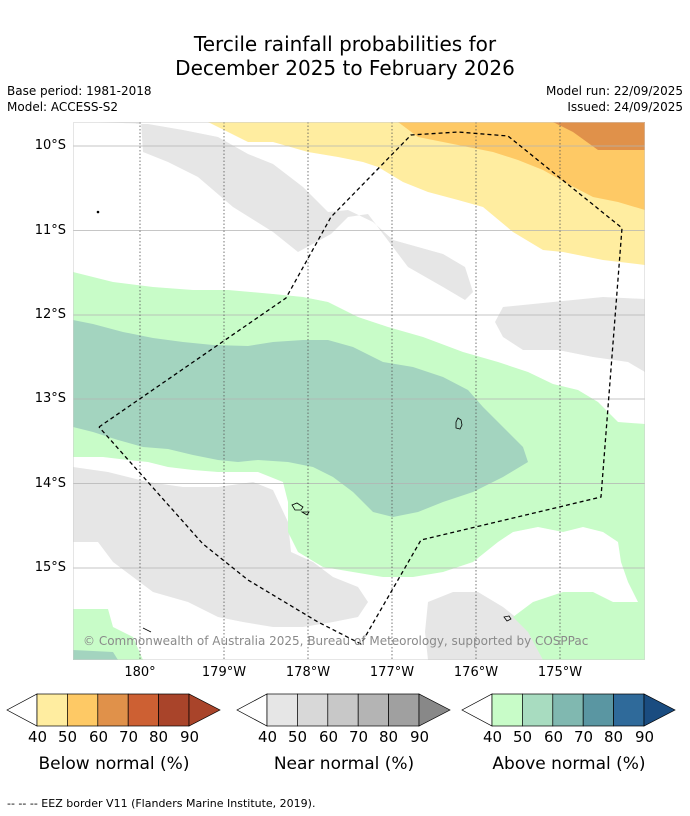  Describe the element at coordinates (50, 145) in the screenshot. I see `lat-label-10s: 10°S` at that location.